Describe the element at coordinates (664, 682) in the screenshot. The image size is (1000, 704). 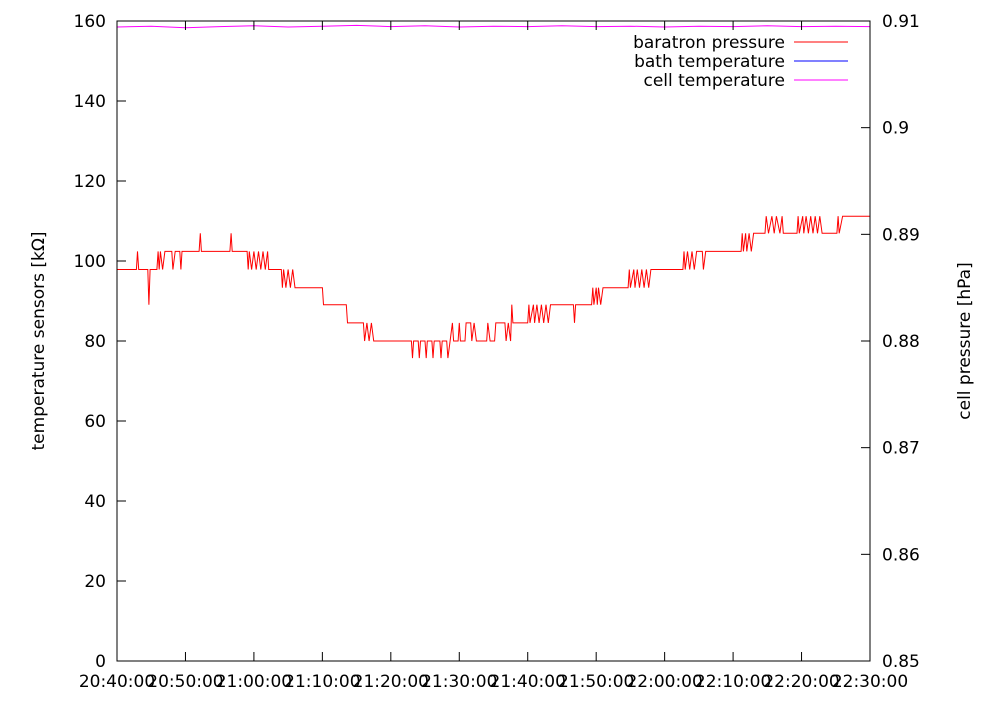
I see `x-tick-label: 22:00:00` at that location.